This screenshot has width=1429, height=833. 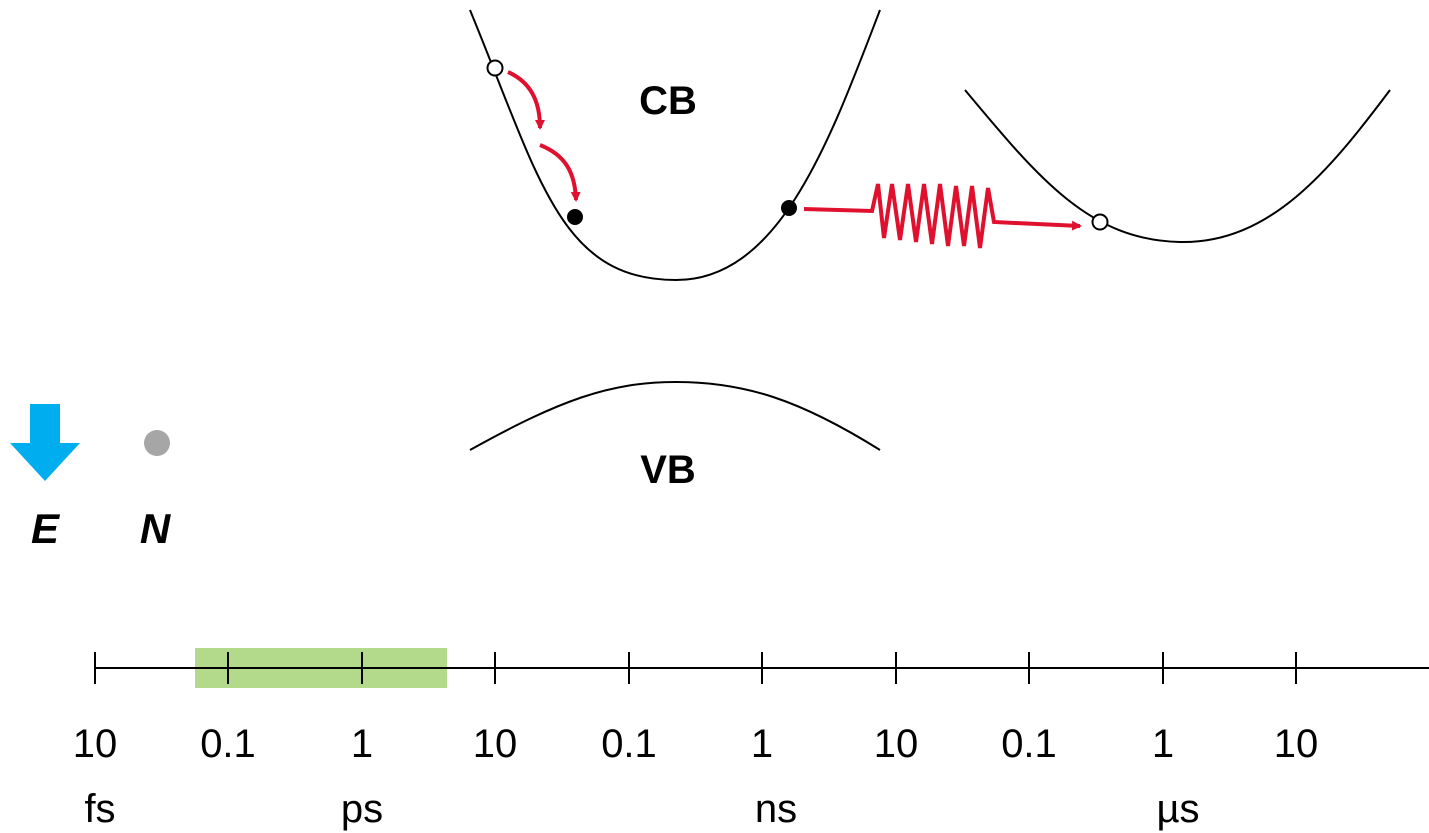 I want to click on timescale-unit-labels: fs ps ns µs, so click(x=641, y=809).